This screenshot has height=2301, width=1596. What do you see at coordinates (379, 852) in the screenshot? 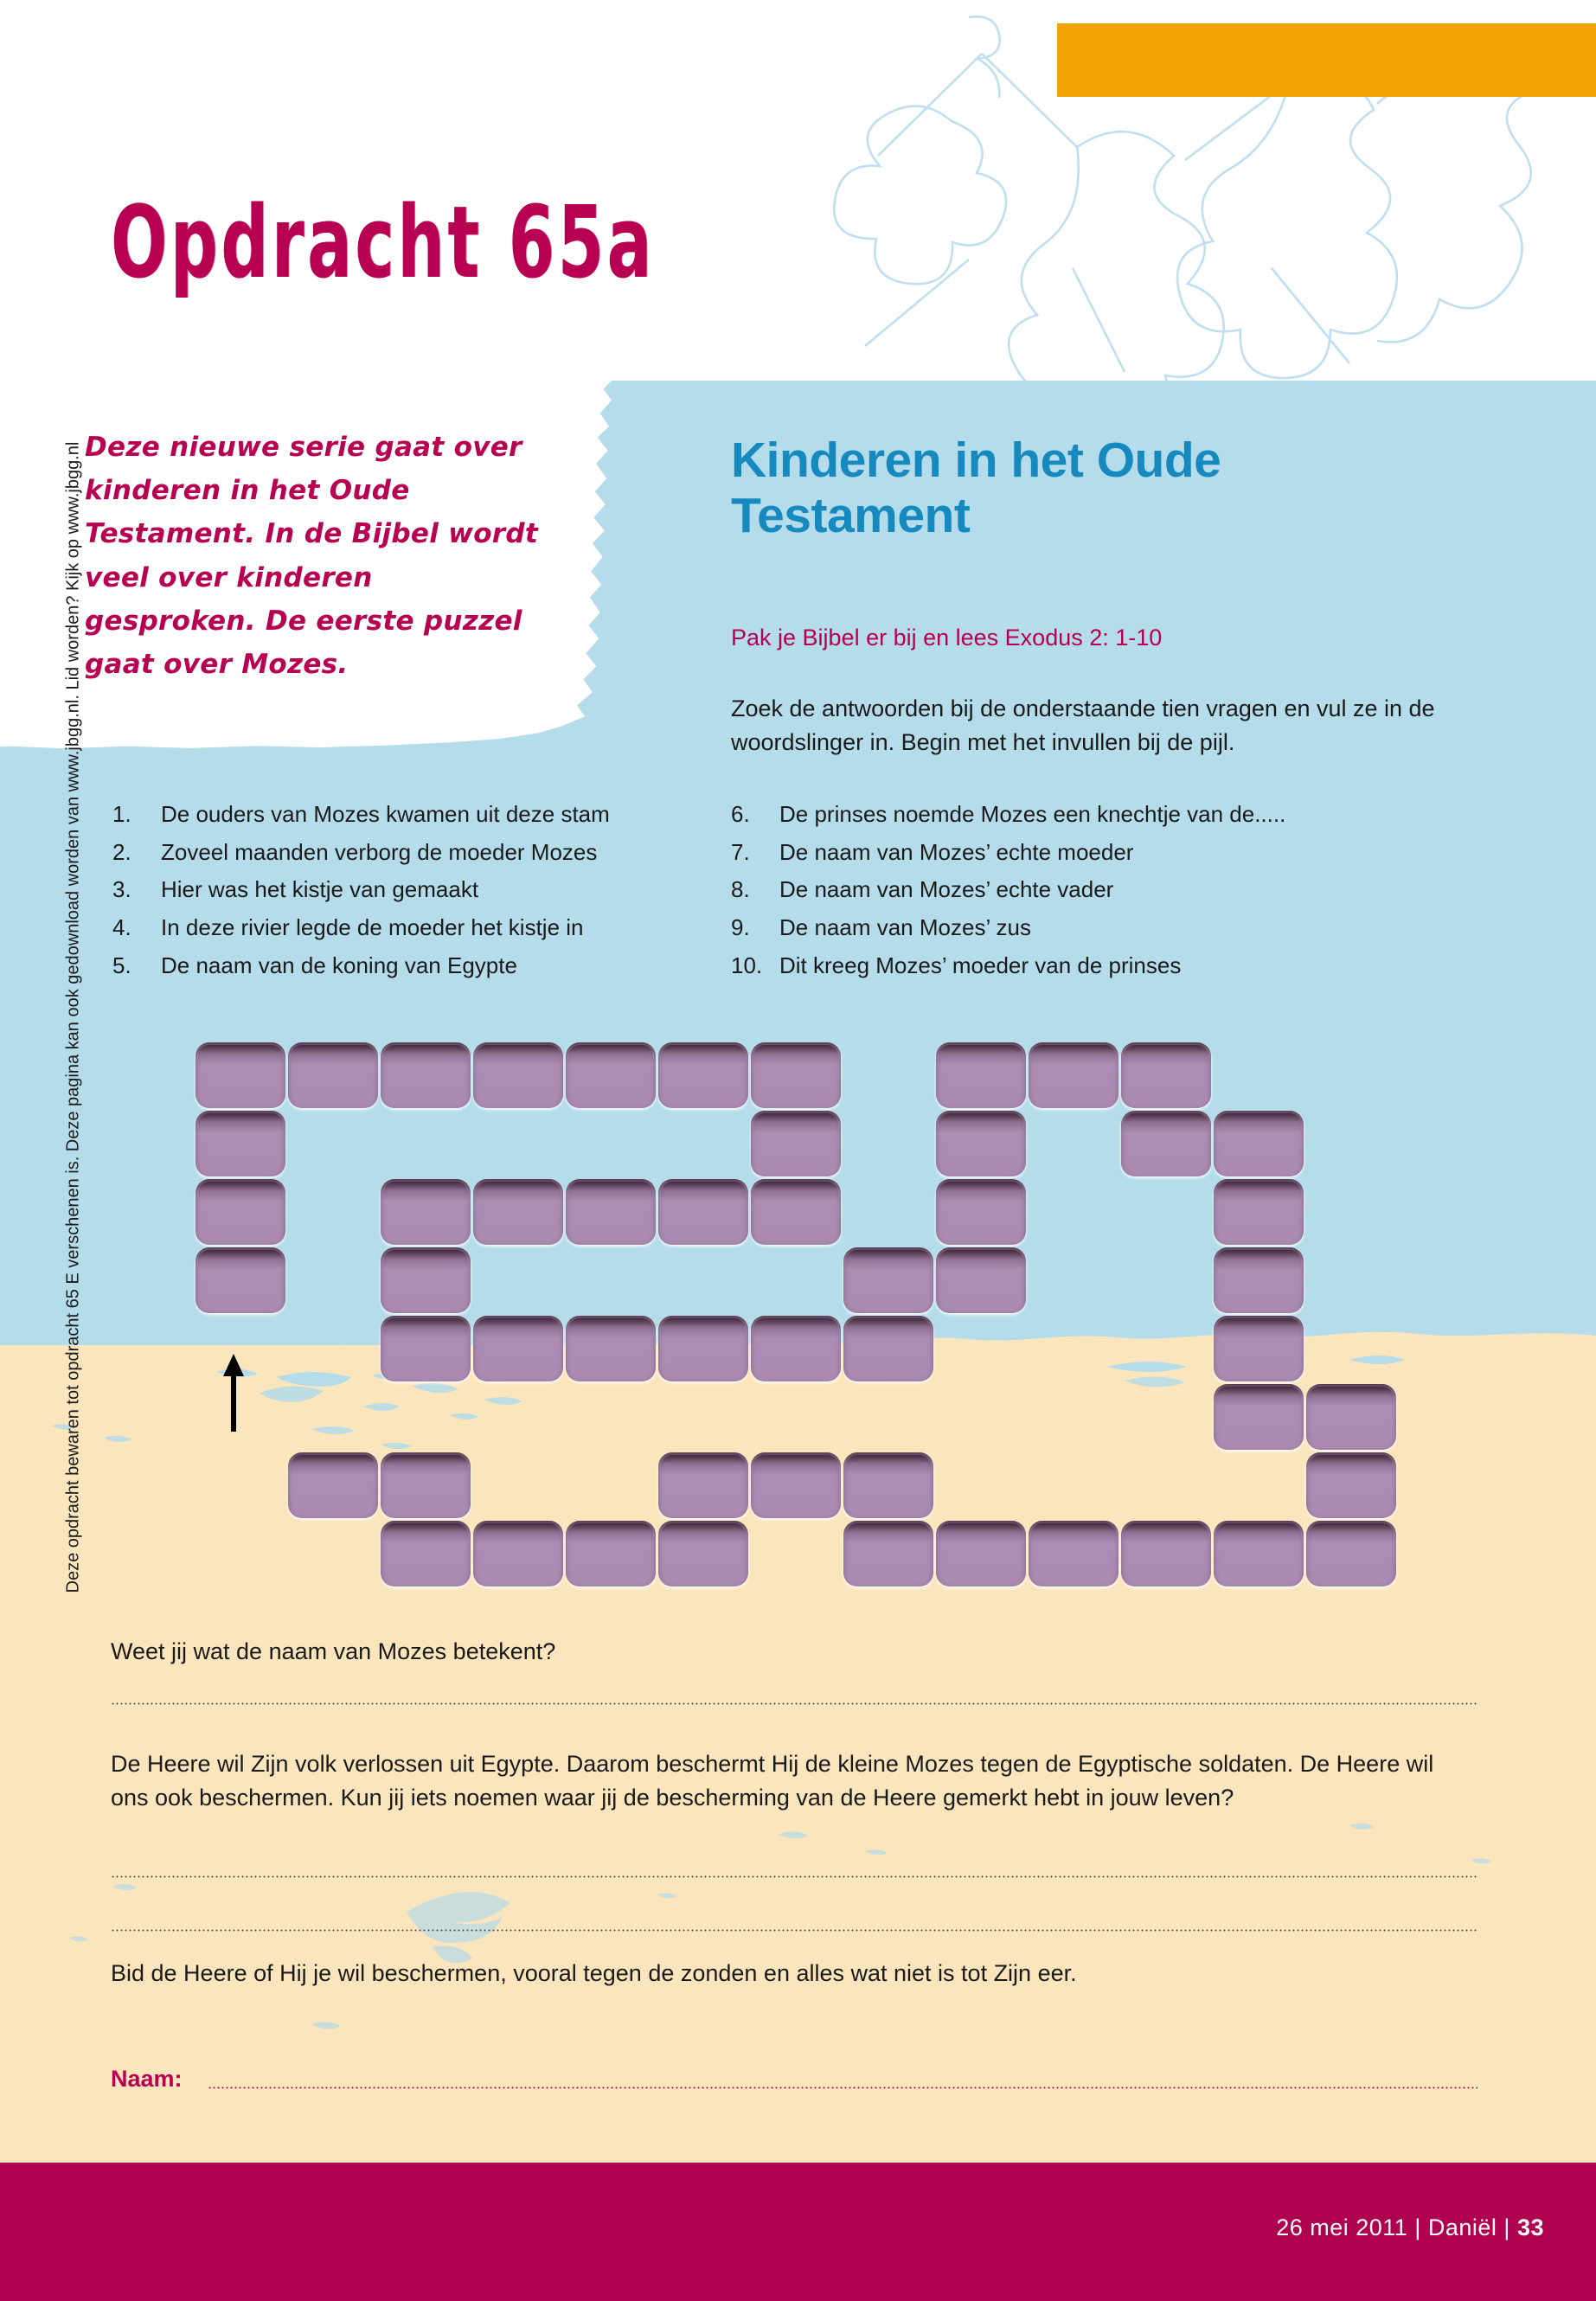
I see `question-text: Zoveel maanden verborg de moeder Mozes` at bounding box center [379, 852].